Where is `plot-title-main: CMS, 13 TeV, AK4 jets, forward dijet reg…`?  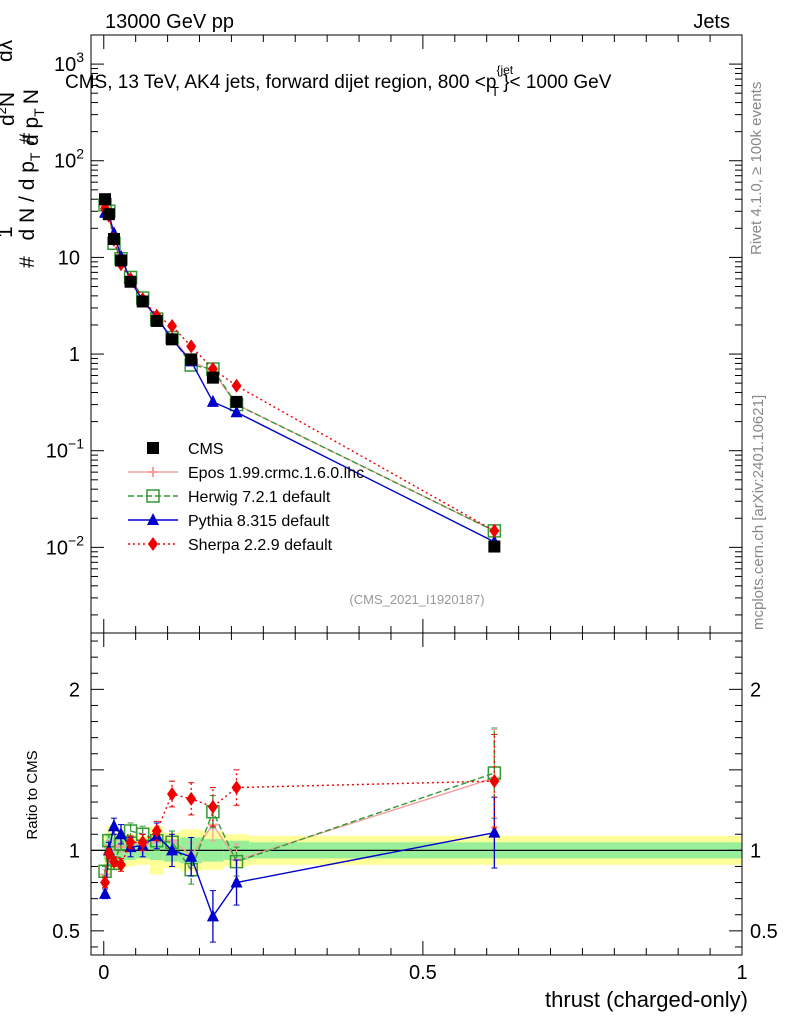 plot-title-main: CMS, 13 TeV, AK4 jets, forward dijet reg… is located at coordinates (280, 82).